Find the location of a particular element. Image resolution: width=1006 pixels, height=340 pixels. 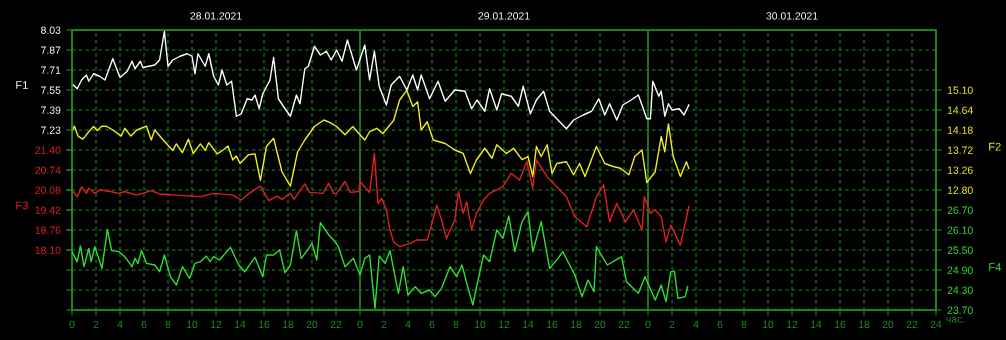

y2-tick-label: 14.18 is located at coordinates (960, 130).